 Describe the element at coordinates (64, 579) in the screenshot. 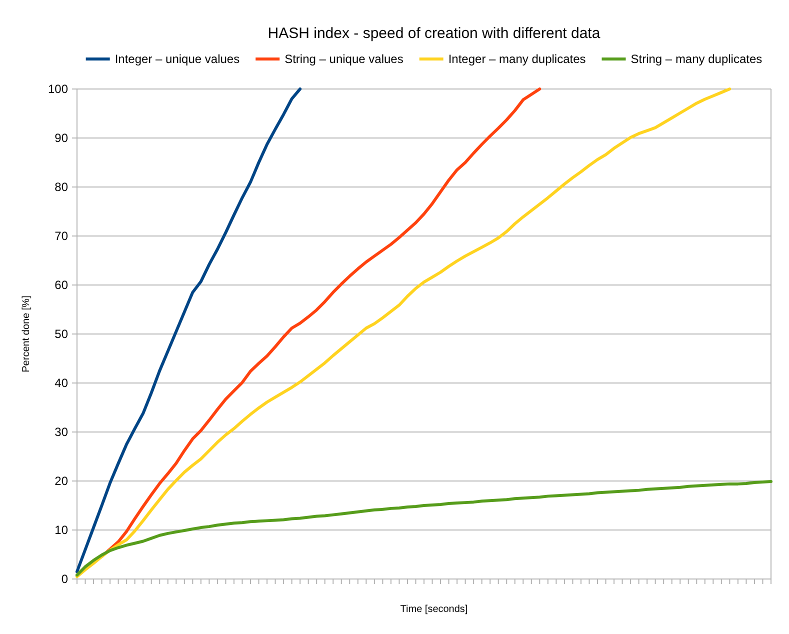

I see `y-tick-label: 0` at that location.